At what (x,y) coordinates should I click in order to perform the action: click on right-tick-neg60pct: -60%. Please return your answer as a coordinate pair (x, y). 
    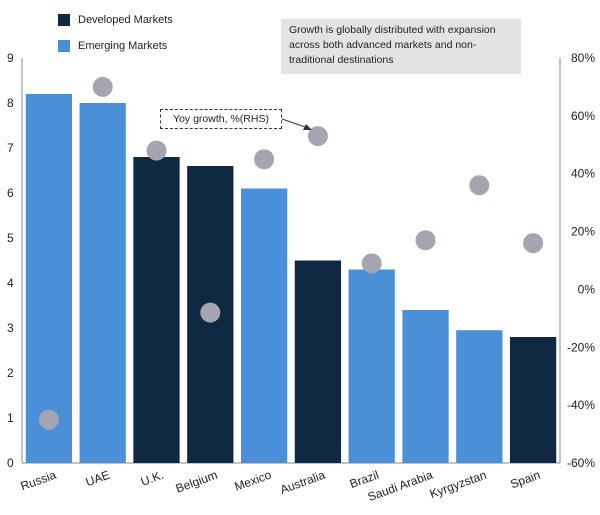
    Looking at the image, I should click on (581, 463).